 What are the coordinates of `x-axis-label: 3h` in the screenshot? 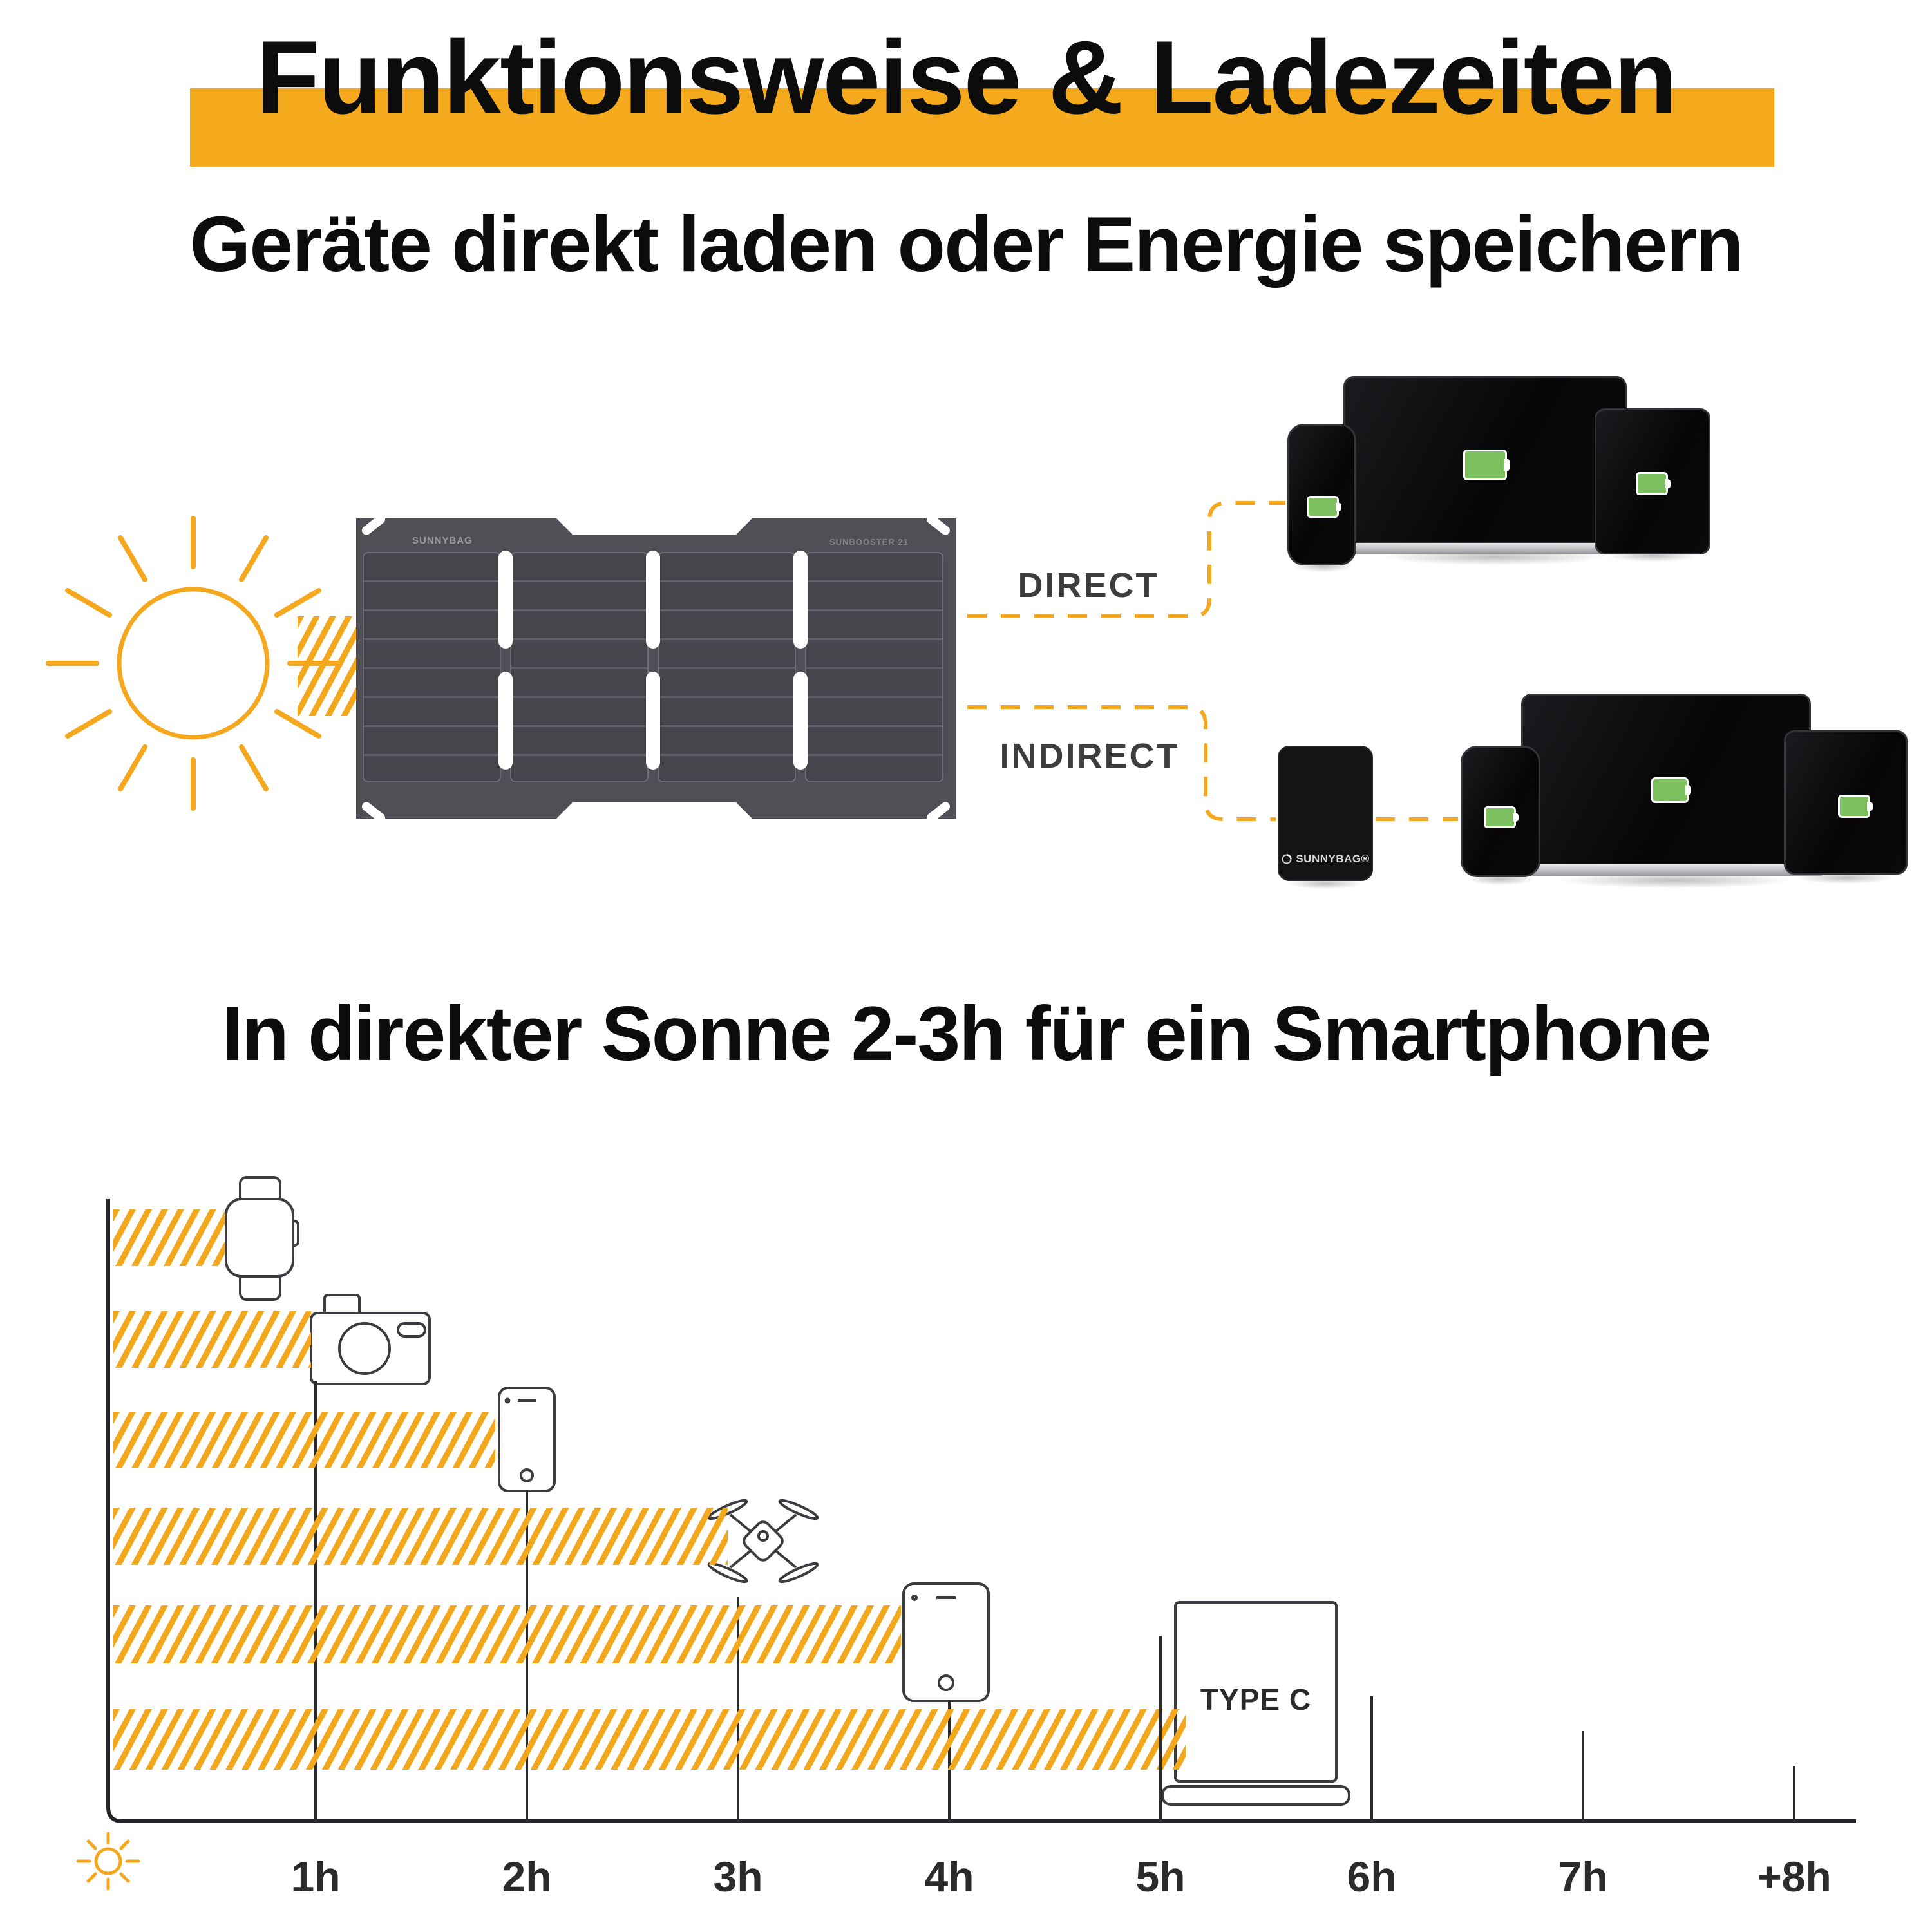 It's located at (738, 1876).